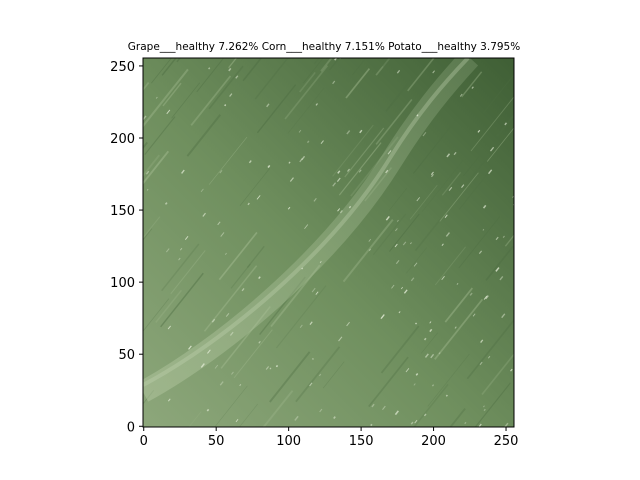  I want to click on y-tick-label: 150, so click(122, 211).